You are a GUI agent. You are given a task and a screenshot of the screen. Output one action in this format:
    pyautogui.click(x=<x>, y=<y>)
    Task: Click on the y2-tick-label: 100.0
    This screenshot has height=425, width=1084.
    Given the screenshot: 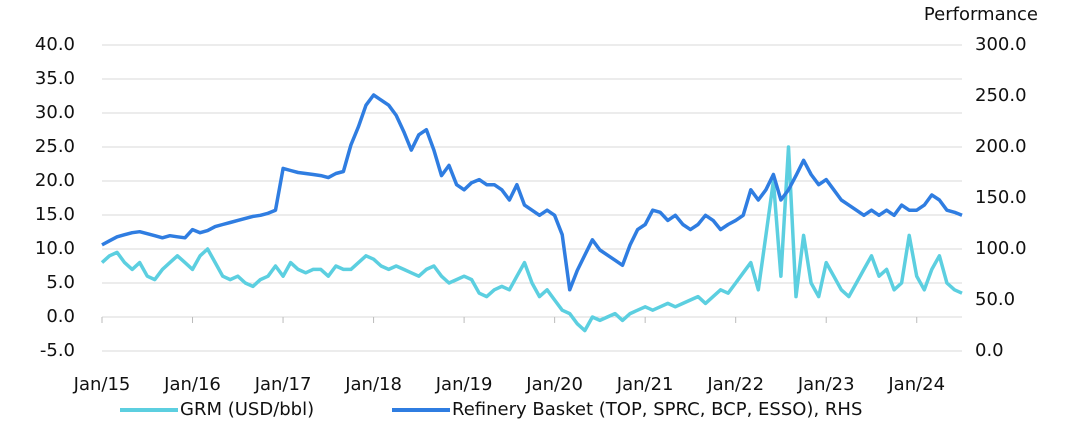 What is the action you would take?
    pyautogui.click(x=1001, y=248)
    